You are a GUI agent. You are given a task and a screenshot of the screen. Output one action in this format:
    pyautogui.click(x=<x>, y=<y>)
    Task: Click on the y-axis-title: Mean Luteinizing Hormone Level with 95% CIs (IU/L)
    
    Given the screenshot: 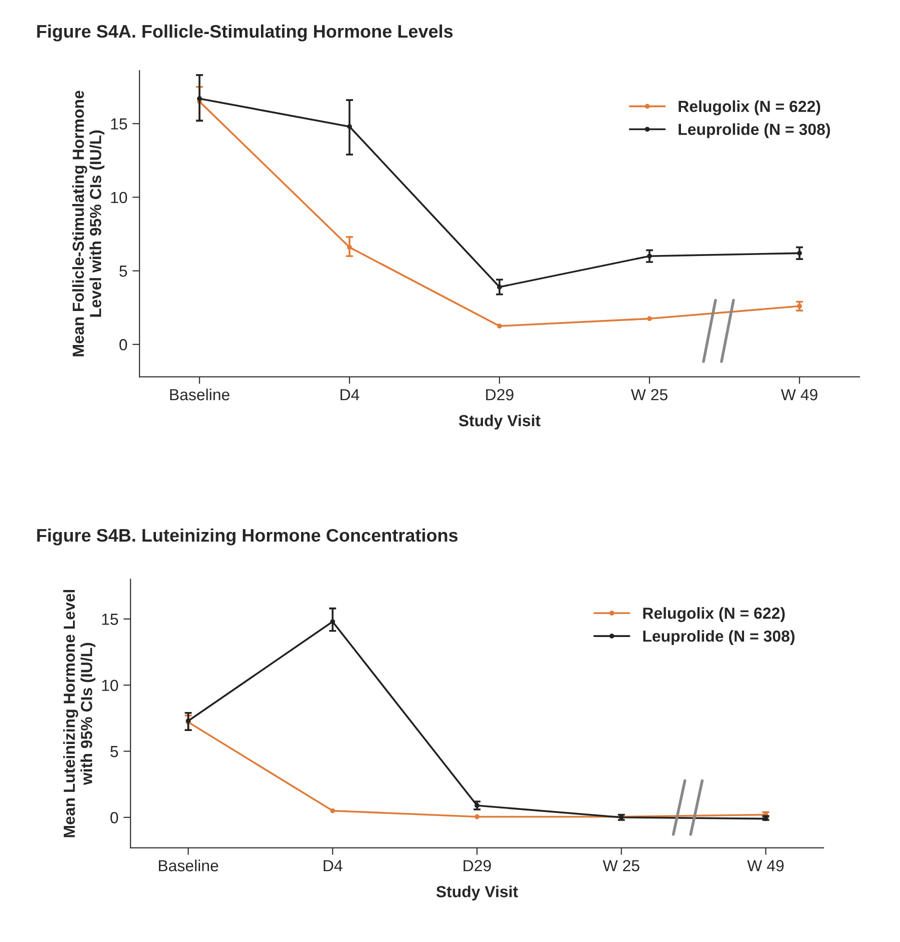 What is the action you would take?
    pyautogui.click(x=79, y=714)
    